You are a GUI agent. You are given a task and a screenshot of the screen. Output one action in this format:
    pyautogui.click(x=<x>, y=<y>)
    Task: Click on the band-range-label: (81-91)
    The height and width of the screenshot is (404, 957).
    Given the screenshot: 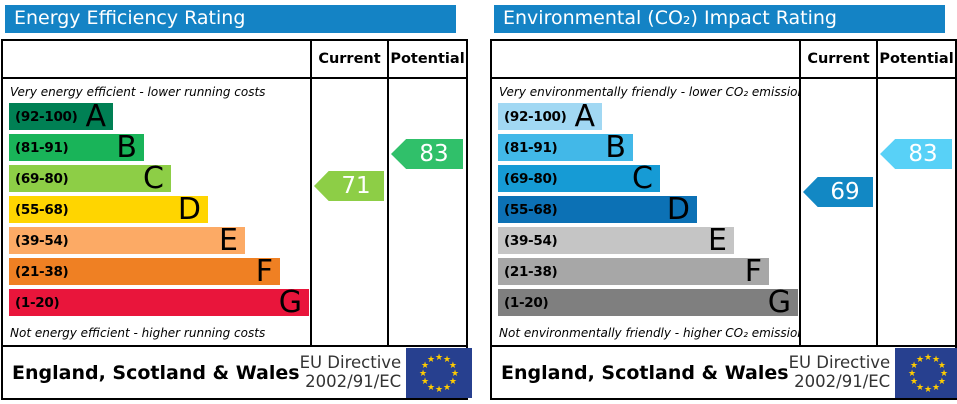 What is the action you would take?
    pyautogui.click(x=531, y=147)
    